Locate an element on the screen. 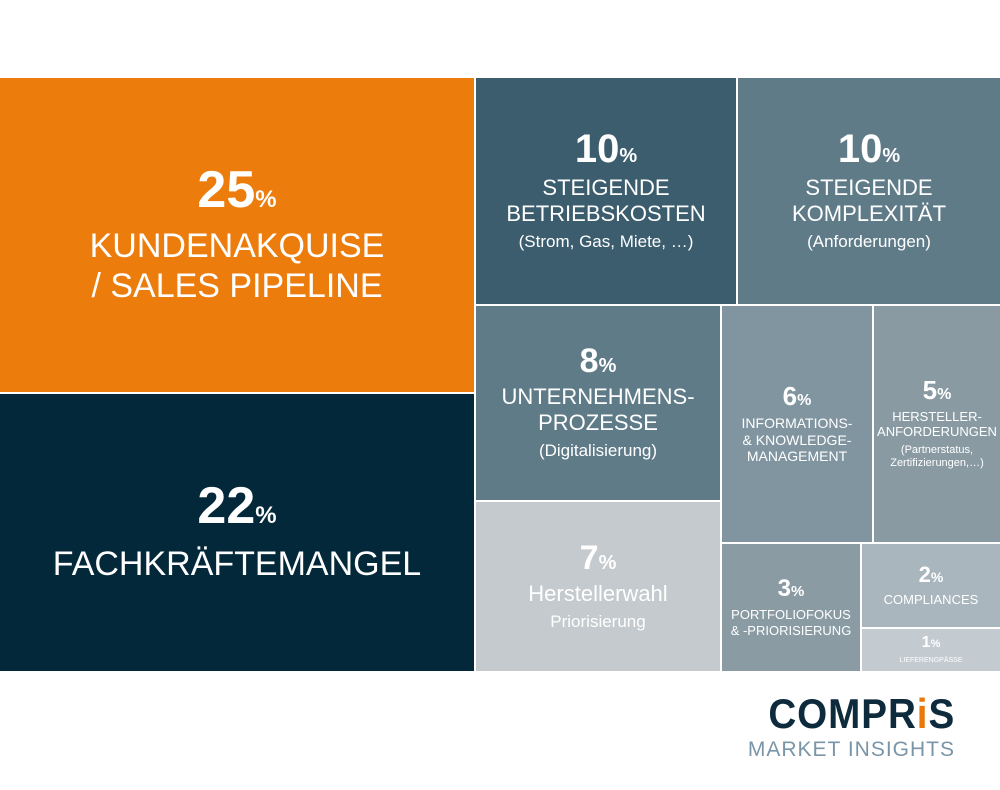 This screenshot has height=790, width=1000. compris-logo: COMPRiS MARKET INSIGHTS is located at coordinates (851, 727).